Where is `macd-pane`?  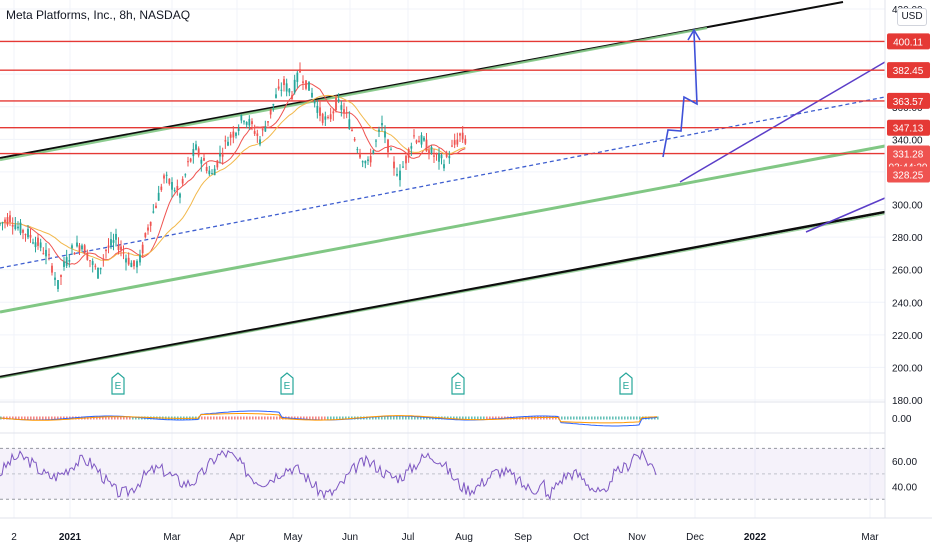 macd-pane is located at coordinates (466, 417).